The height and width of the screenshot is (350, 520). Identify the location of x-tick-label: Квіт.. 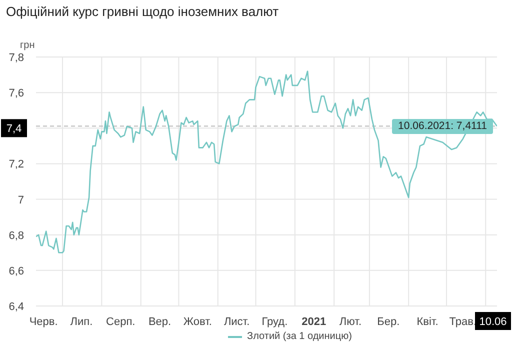
(427, 322).